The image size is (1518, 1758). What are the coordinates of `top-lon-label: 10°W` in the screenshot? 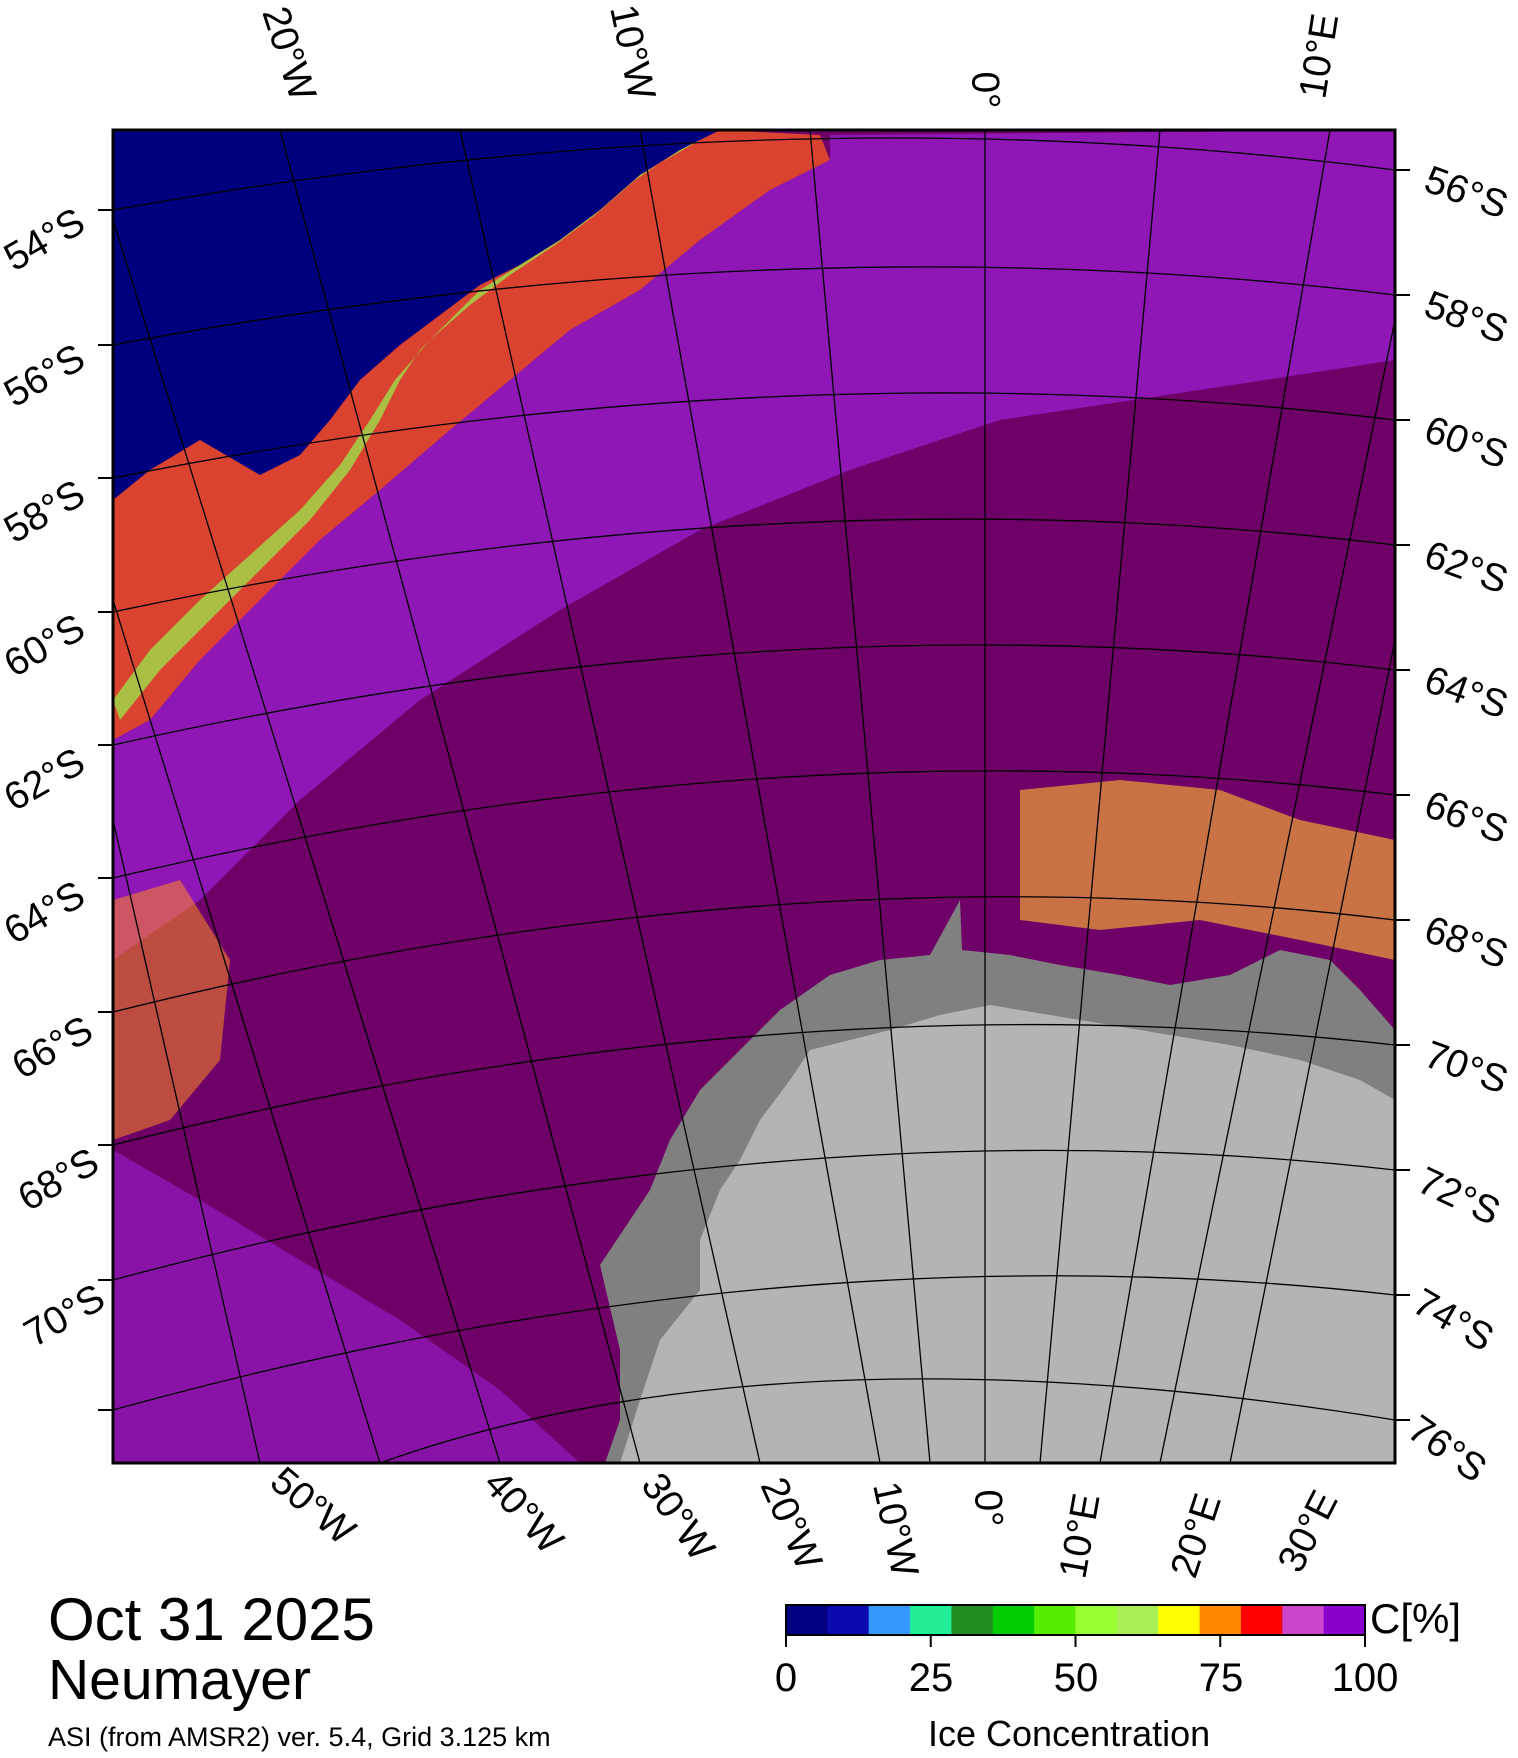 It's located at (632, 52).